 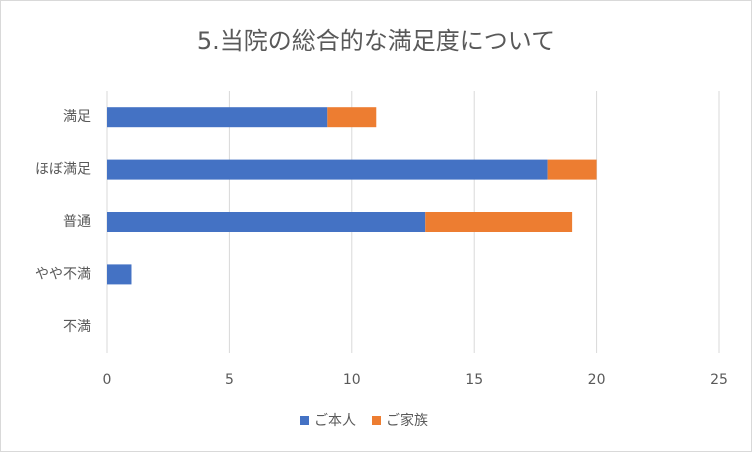 What do you see at coordinates (77, 222) in the screenshot?
I see `y-tick-label: 普通` at bounding box center [77, 222].